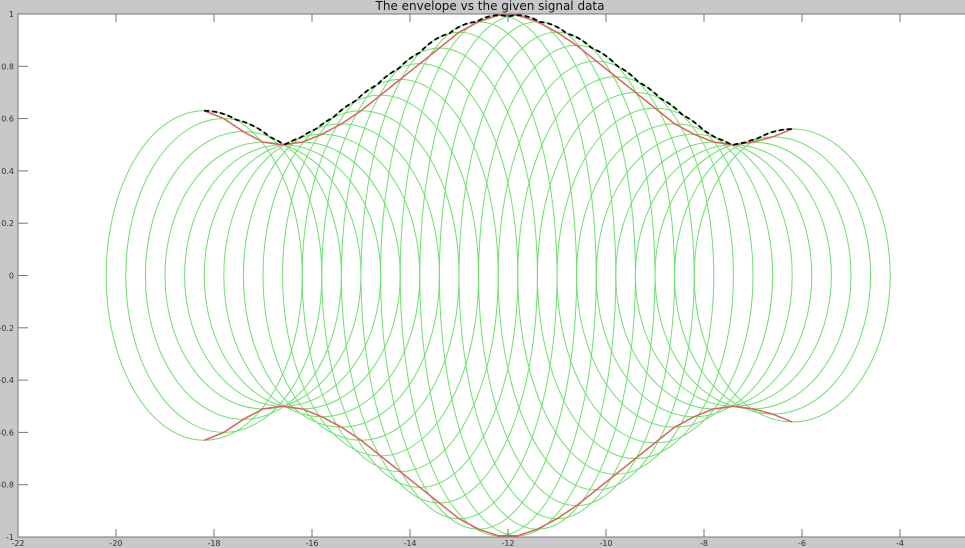  What do you see at coordinates (900, 543) in the screenshot?
I see `x-tick-label: -4` at bounding box center [900, 543].